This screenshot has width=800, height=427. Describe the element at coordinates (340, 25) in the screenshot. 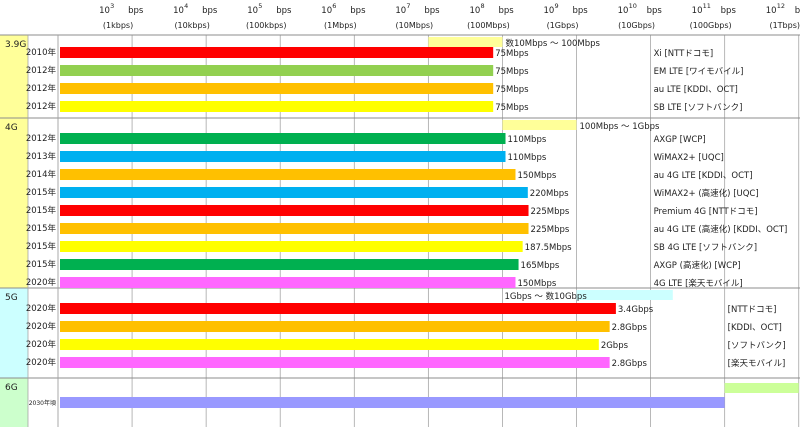

I see `tick-sublabel: (1Mbps)` at that location.